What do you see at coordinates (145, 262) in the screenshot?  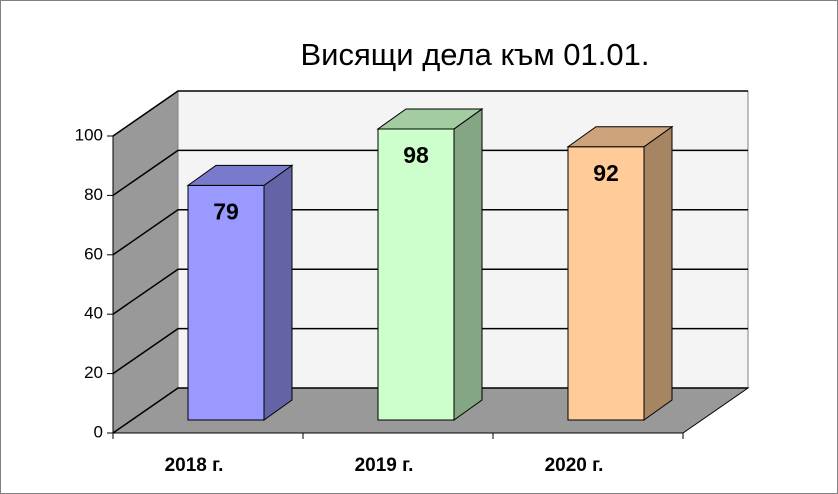 I see `side-wall` at bounding box center [145, 262].